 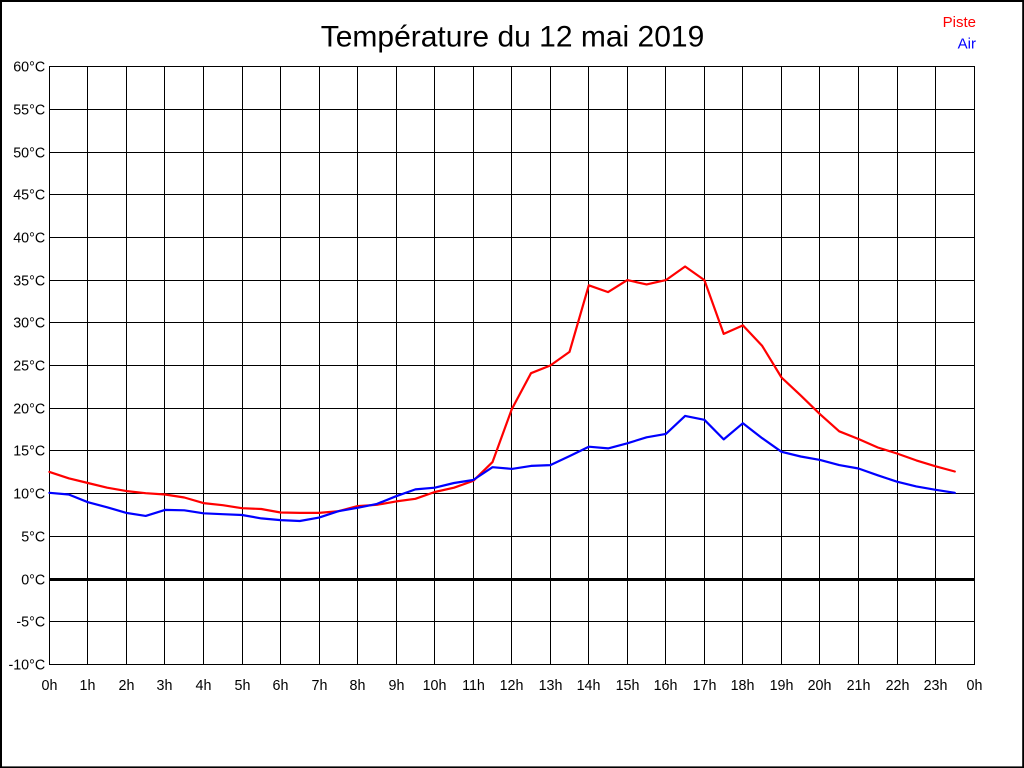 What do you see at coordinates (33, 581) in the screenshot?
I see `svg-text: 0°C` at bounding box center [33, 581].